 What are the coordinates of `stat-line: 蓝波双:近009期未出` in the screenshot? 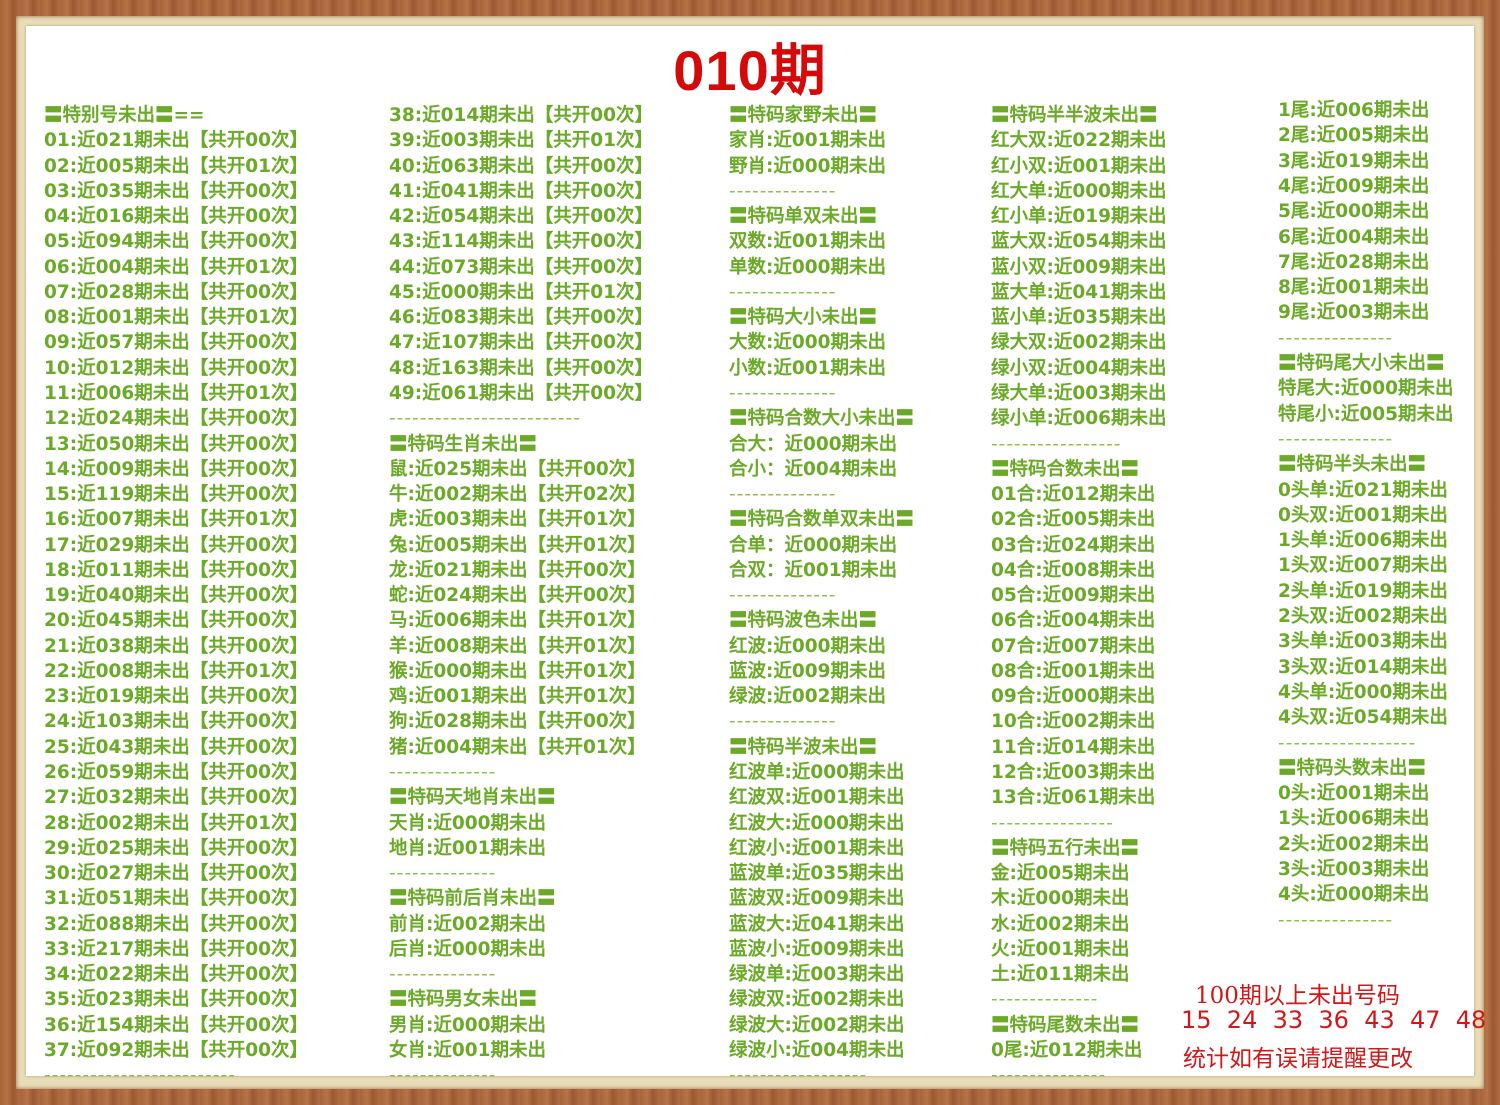 It's located at (817, 899).